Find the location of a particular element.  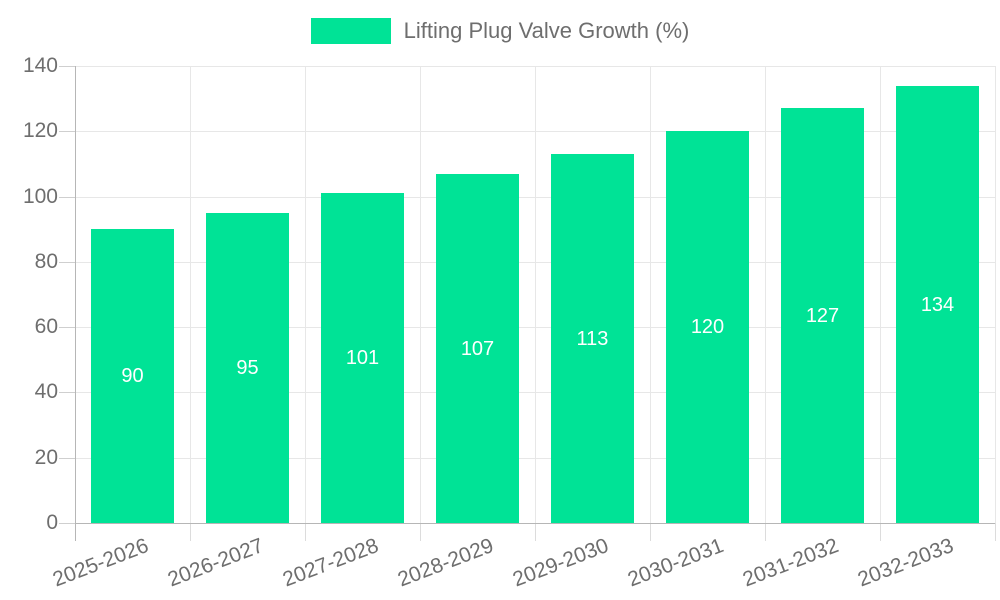

x-axis-label: 2026-2027 is located at coordinates (215, 563).